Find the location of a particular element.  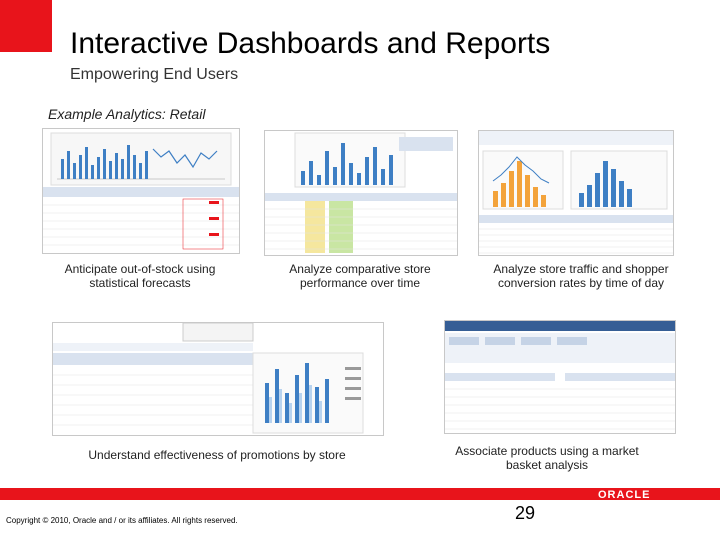

market-basket-thumbnail is located at coordinates (560, 377).